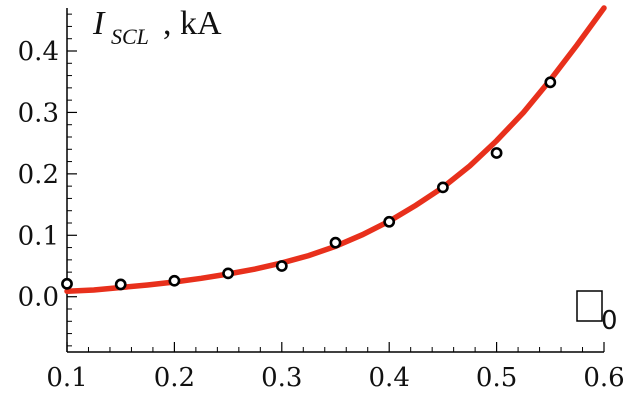 The image size is (624, 398). I want to click on x-tick-label: 0.1, so click(66, 378).